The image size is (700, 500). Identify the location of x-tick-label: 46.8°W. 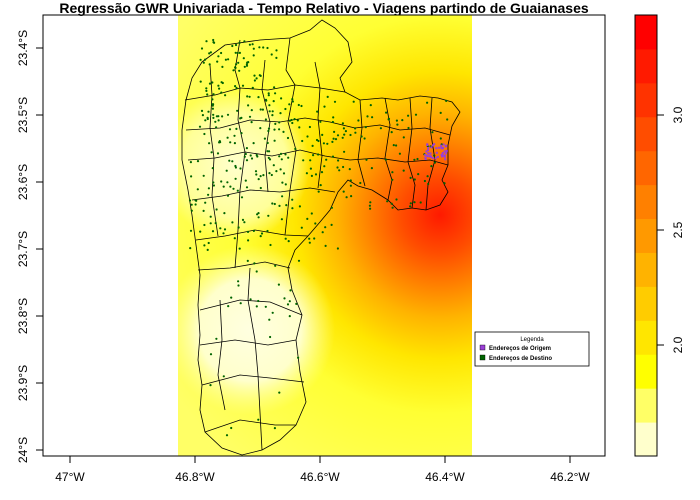
(195, 477).